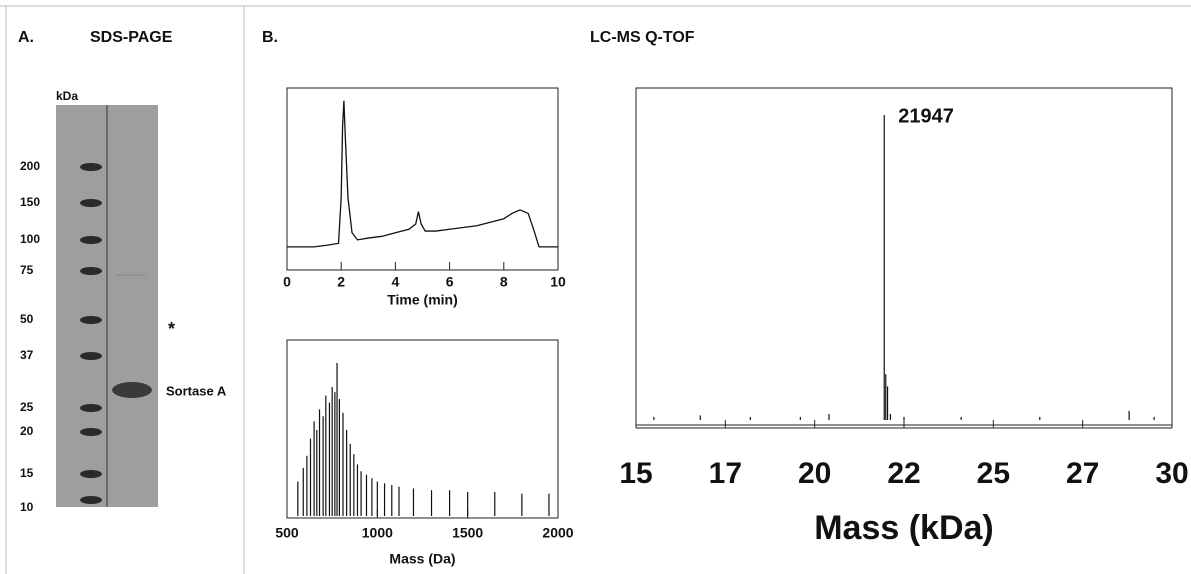 The width and height of the screenshot is (1191, 574). I want to click on x-tick-label: 15, so click(635, 473).